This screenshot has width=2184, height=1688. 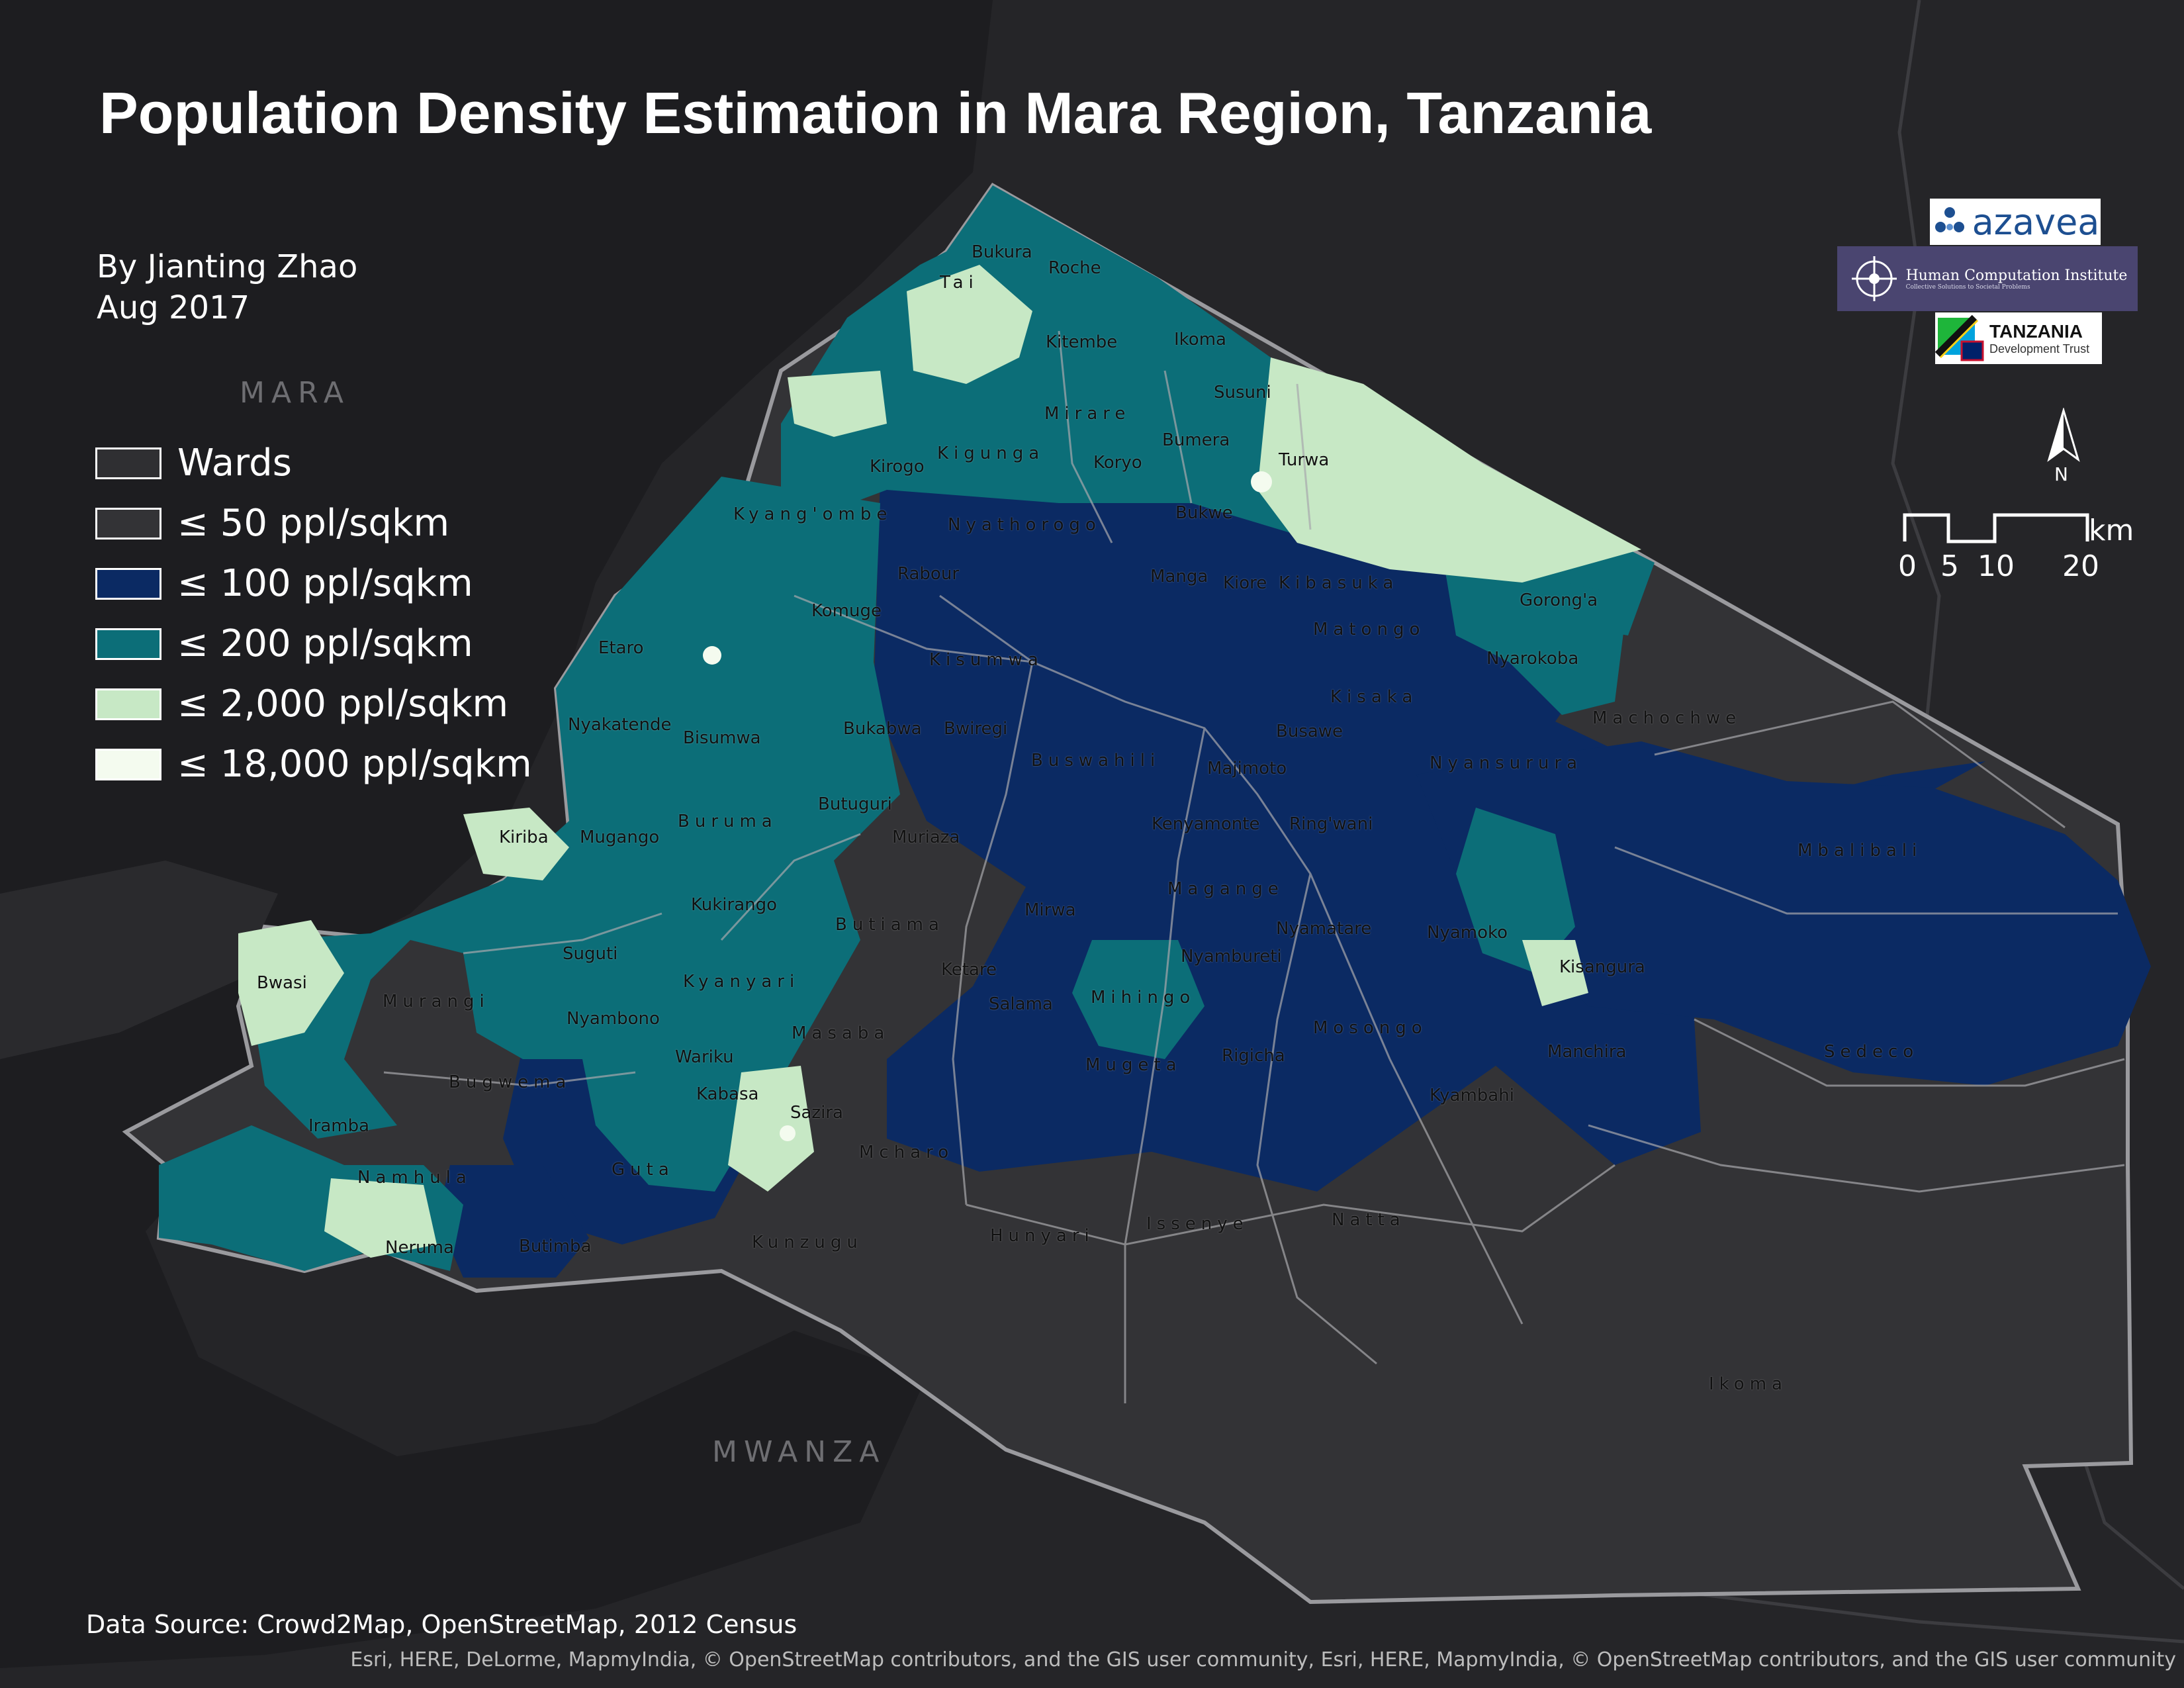 I want to click on legend-item: ≤ 100 ppl/sqkm, so click(x=313, y=583).